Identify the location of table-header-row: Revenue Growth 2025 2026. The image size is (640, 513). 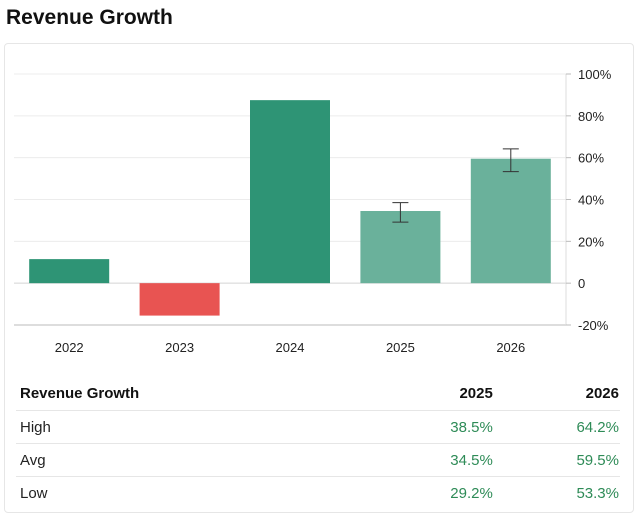
(318, 393).